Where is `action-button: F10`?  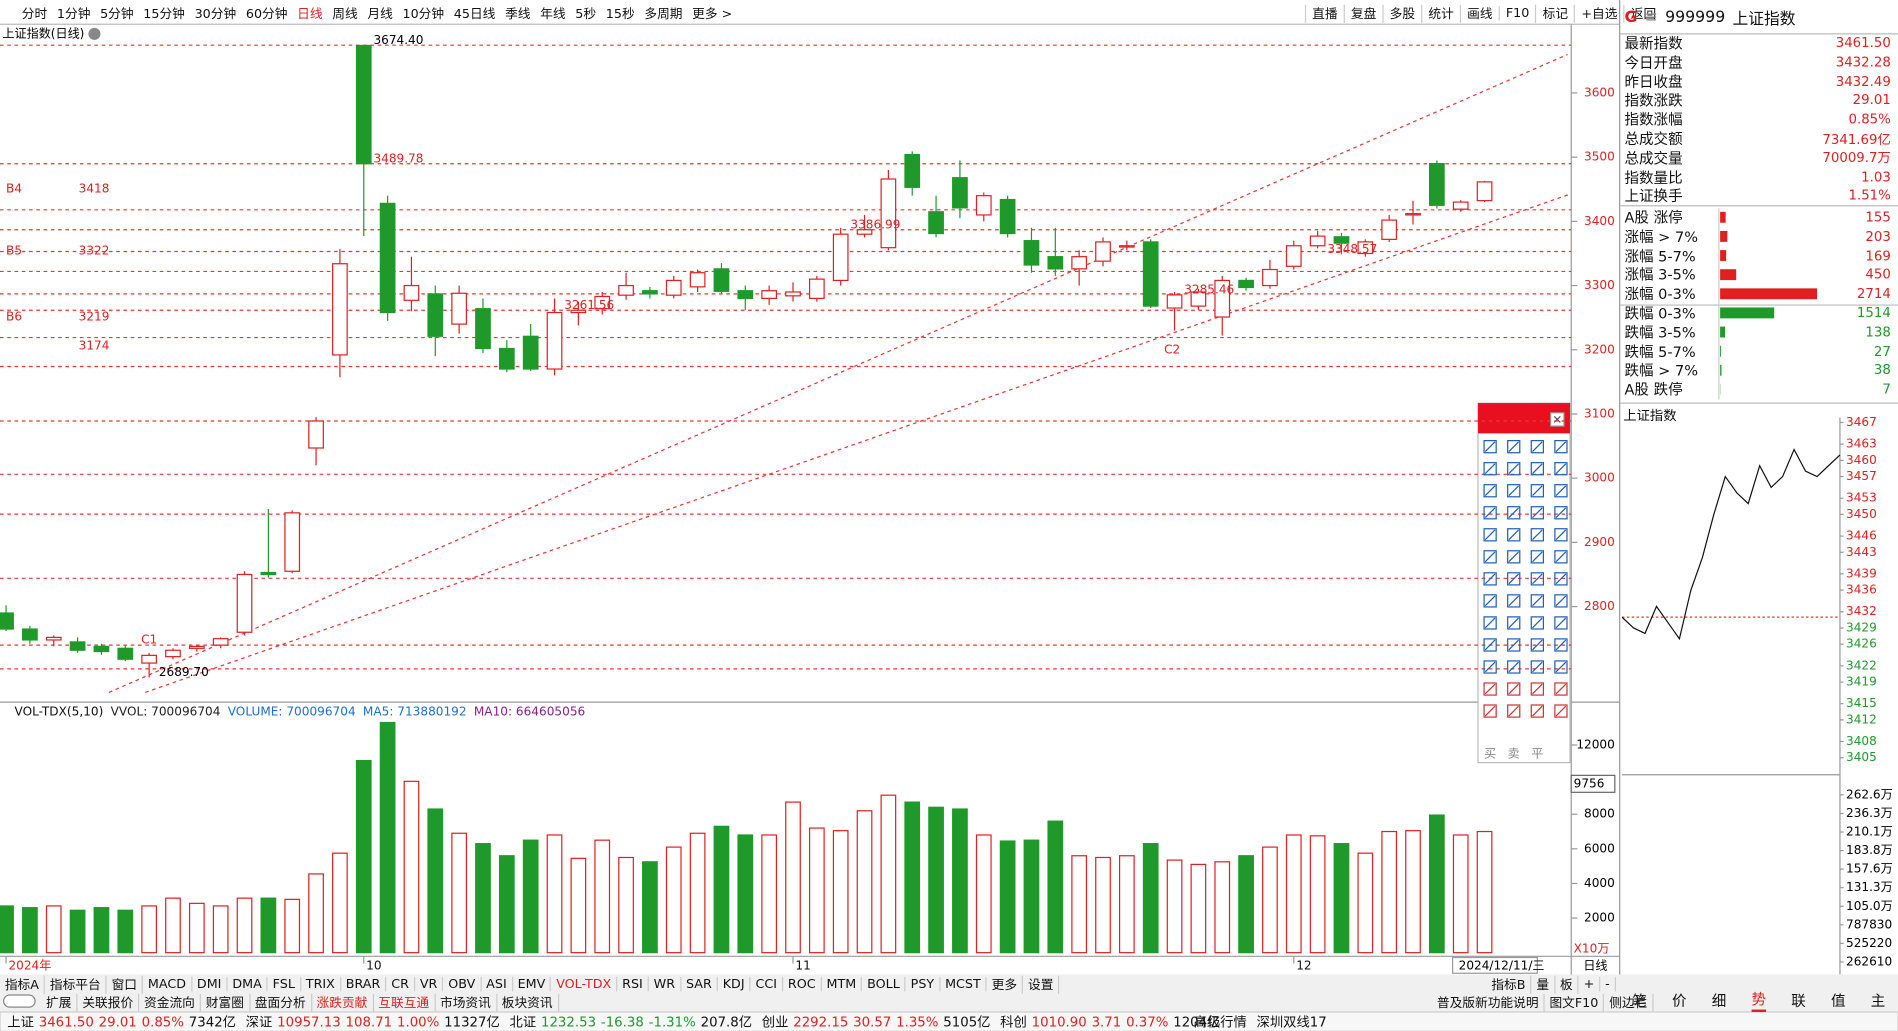 action-button: F10 is located at coordinates (1517, 13).